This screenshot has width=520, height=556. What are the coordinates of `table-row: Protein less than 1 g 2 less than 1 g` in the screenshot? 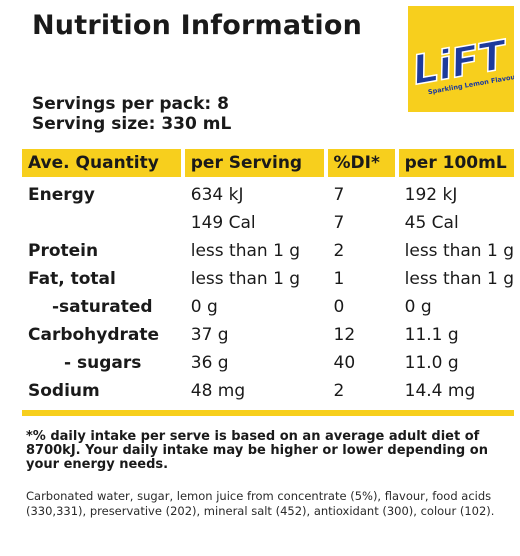 It's located at (268, 251).